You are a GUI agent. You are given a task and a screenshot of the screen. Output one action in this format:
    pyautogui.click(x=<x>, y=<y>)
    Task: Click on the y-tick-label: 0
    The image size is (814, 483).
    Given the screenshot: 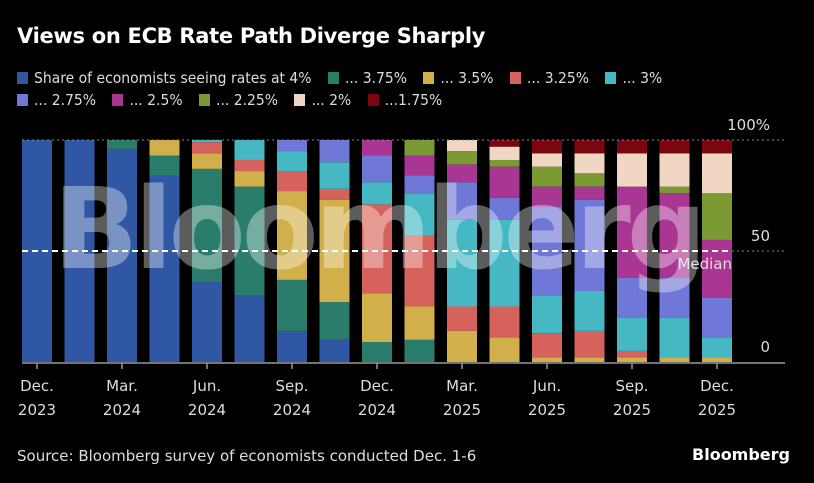 What is the action you would take?
    pyautogui.click(x=765, y=347)
    